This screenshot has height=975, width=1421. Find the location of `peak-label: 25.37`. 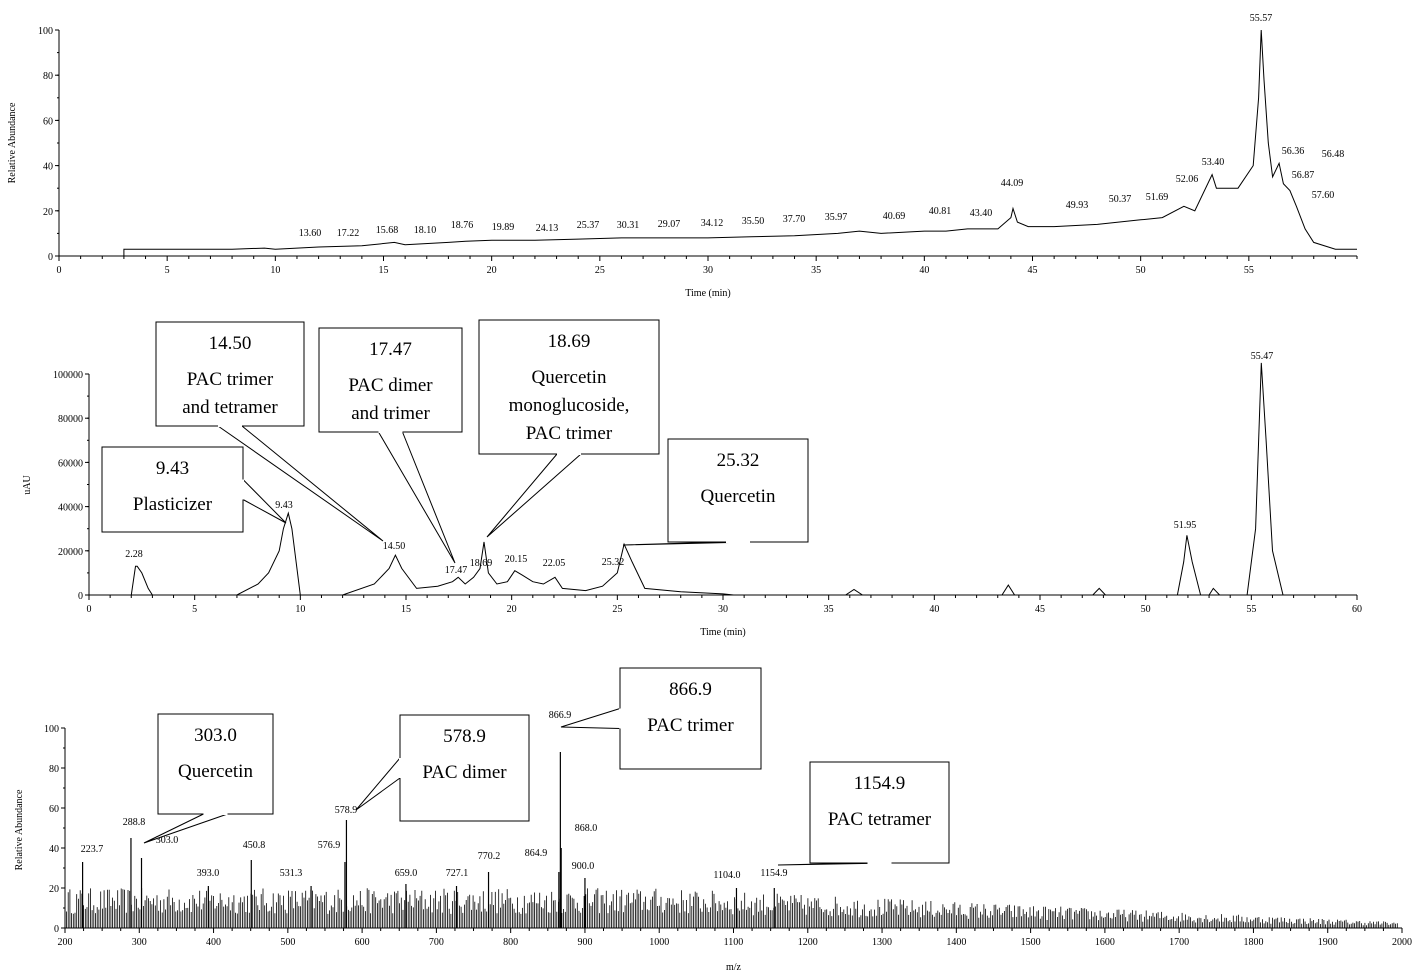

peak-label: 25.37 is located at coordinates (588, 225).